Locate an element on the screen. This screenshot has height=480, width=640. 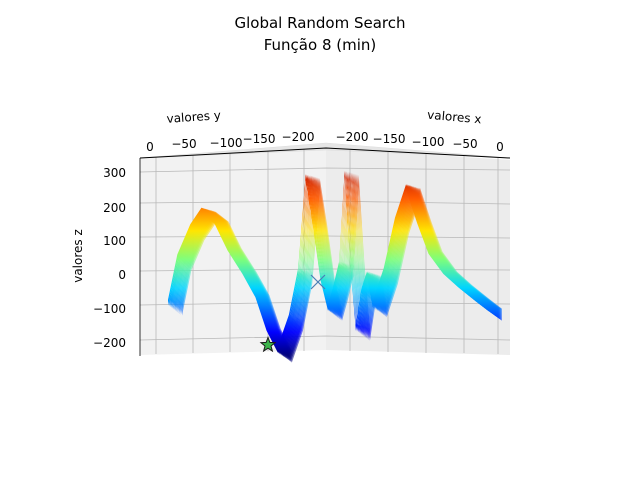
z-tick-label: 0 is located at coordinates (122, 275).